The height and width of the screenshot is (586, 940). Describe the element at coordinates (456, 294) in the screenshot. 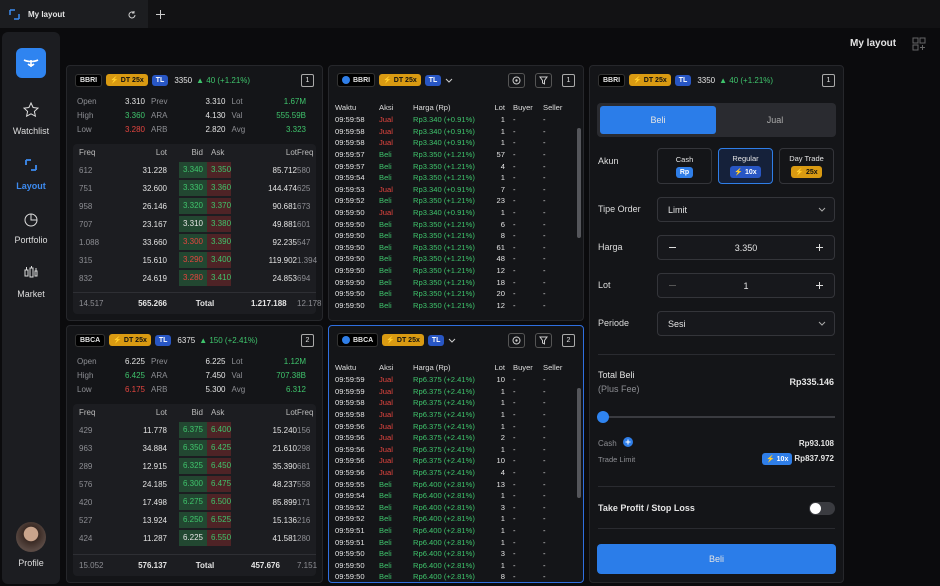

I see `trade-row: 09:59:50 Beli Rp3.350 (+1.21%) 20- -` at that location.